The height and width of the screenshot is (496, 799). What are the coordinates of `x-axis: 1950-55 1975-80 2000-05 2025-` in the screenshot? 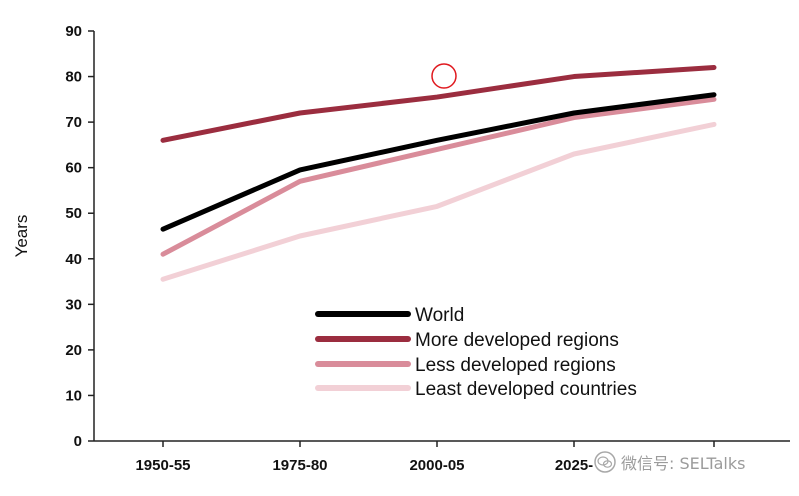 It's located at (442, 457).